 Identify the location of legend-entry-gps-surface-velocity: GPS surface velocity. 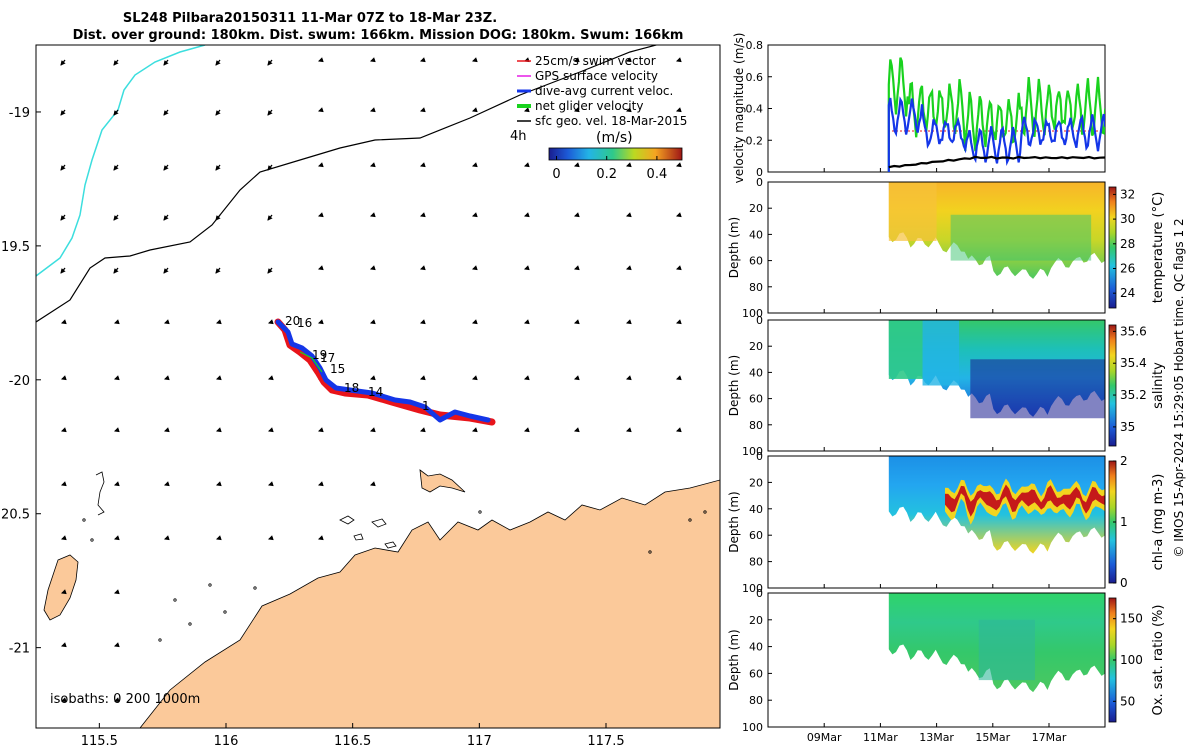
(587, 76).